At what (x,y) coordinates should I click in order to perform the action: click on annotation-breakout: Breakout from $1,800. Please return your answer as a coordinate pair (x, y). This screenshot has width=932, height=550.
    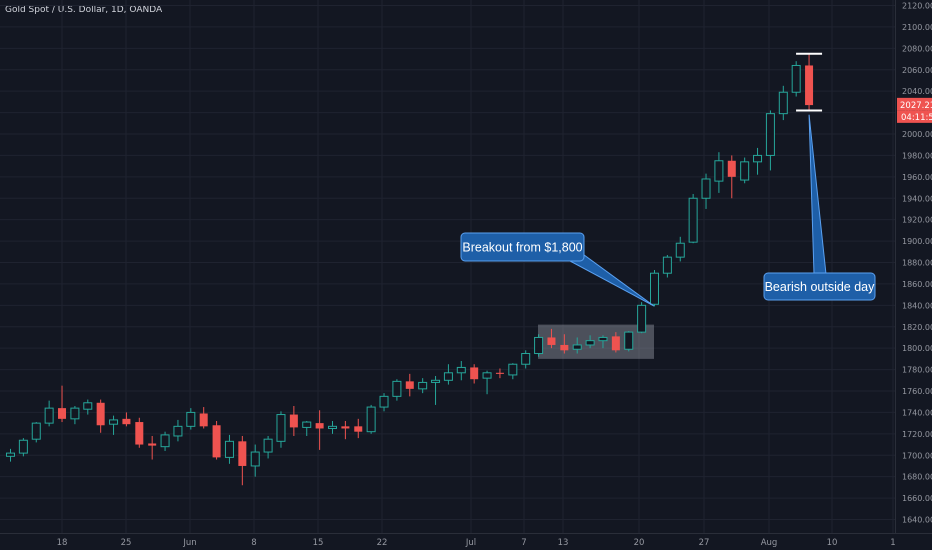
    Looking at the image, I should click on (557, 269).